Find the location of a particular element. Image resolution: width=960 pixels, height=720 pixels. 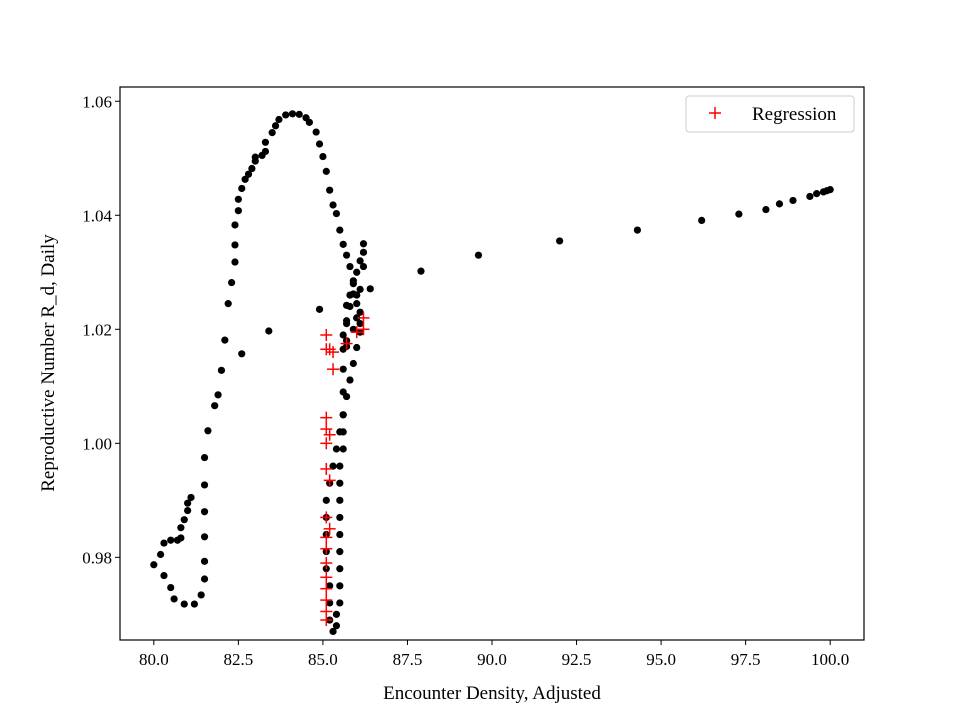

x-tick-label: 85.0 is located at coordinates (323, 659).